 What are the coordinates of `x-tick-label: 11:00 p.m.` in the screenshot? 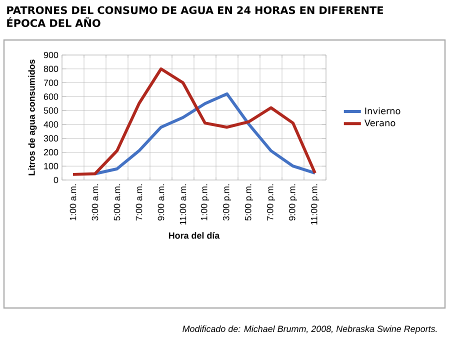 It's located at (315, 204).